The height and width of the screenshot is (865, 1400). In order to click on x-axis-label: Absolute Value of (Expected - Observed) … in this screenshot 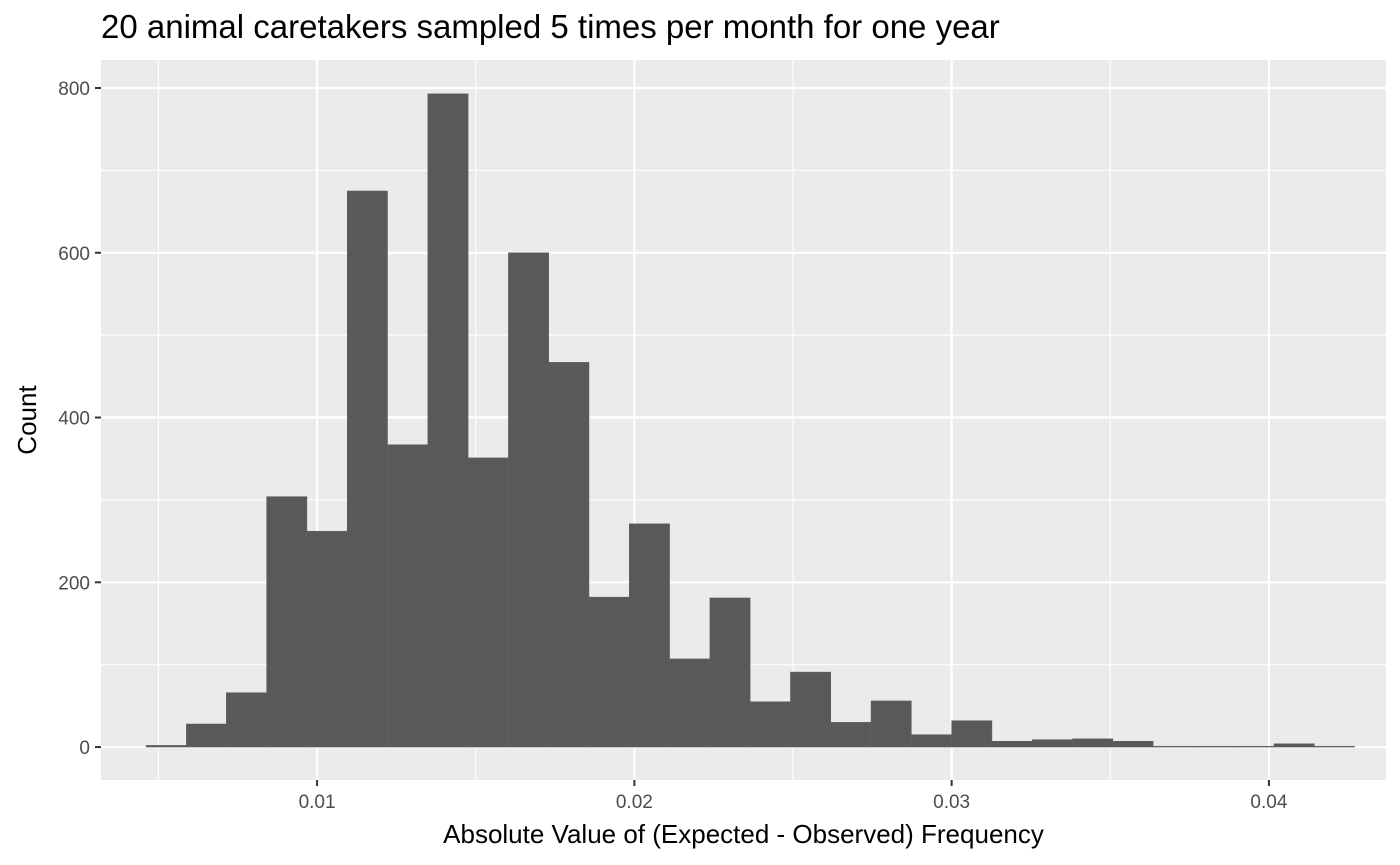, I will do `click(743, 834)`.